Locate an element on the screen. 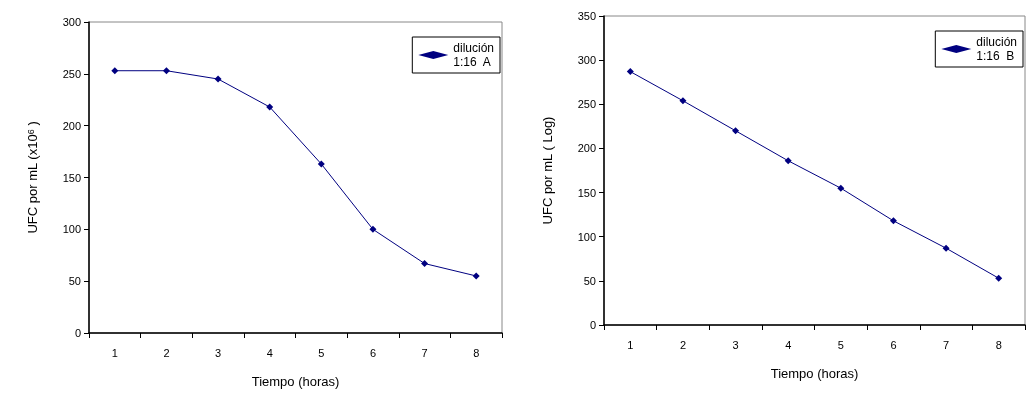  legend-label: dilución 1:16 B is located at coordinates (997, 49).